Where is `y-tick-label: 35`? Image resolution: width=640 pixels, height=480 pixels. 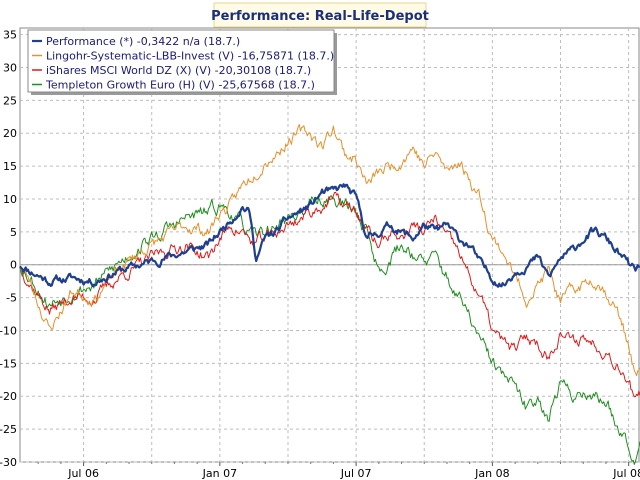
y-tick-label: 35 is located at coordinates (10, 35).